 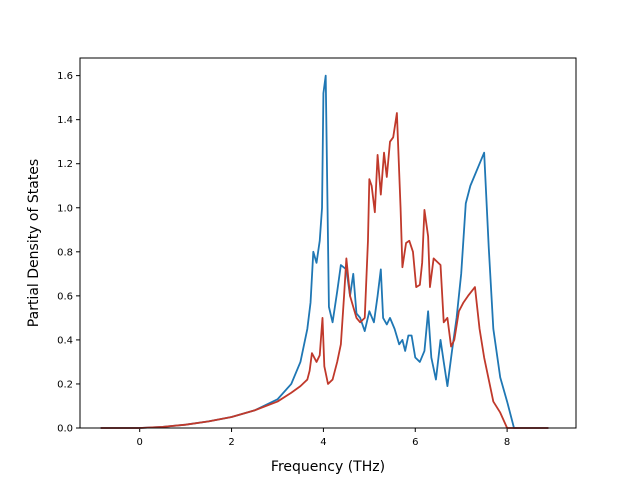 I want to click on y-tick-label: 0.4, so click(x=65, y=340).